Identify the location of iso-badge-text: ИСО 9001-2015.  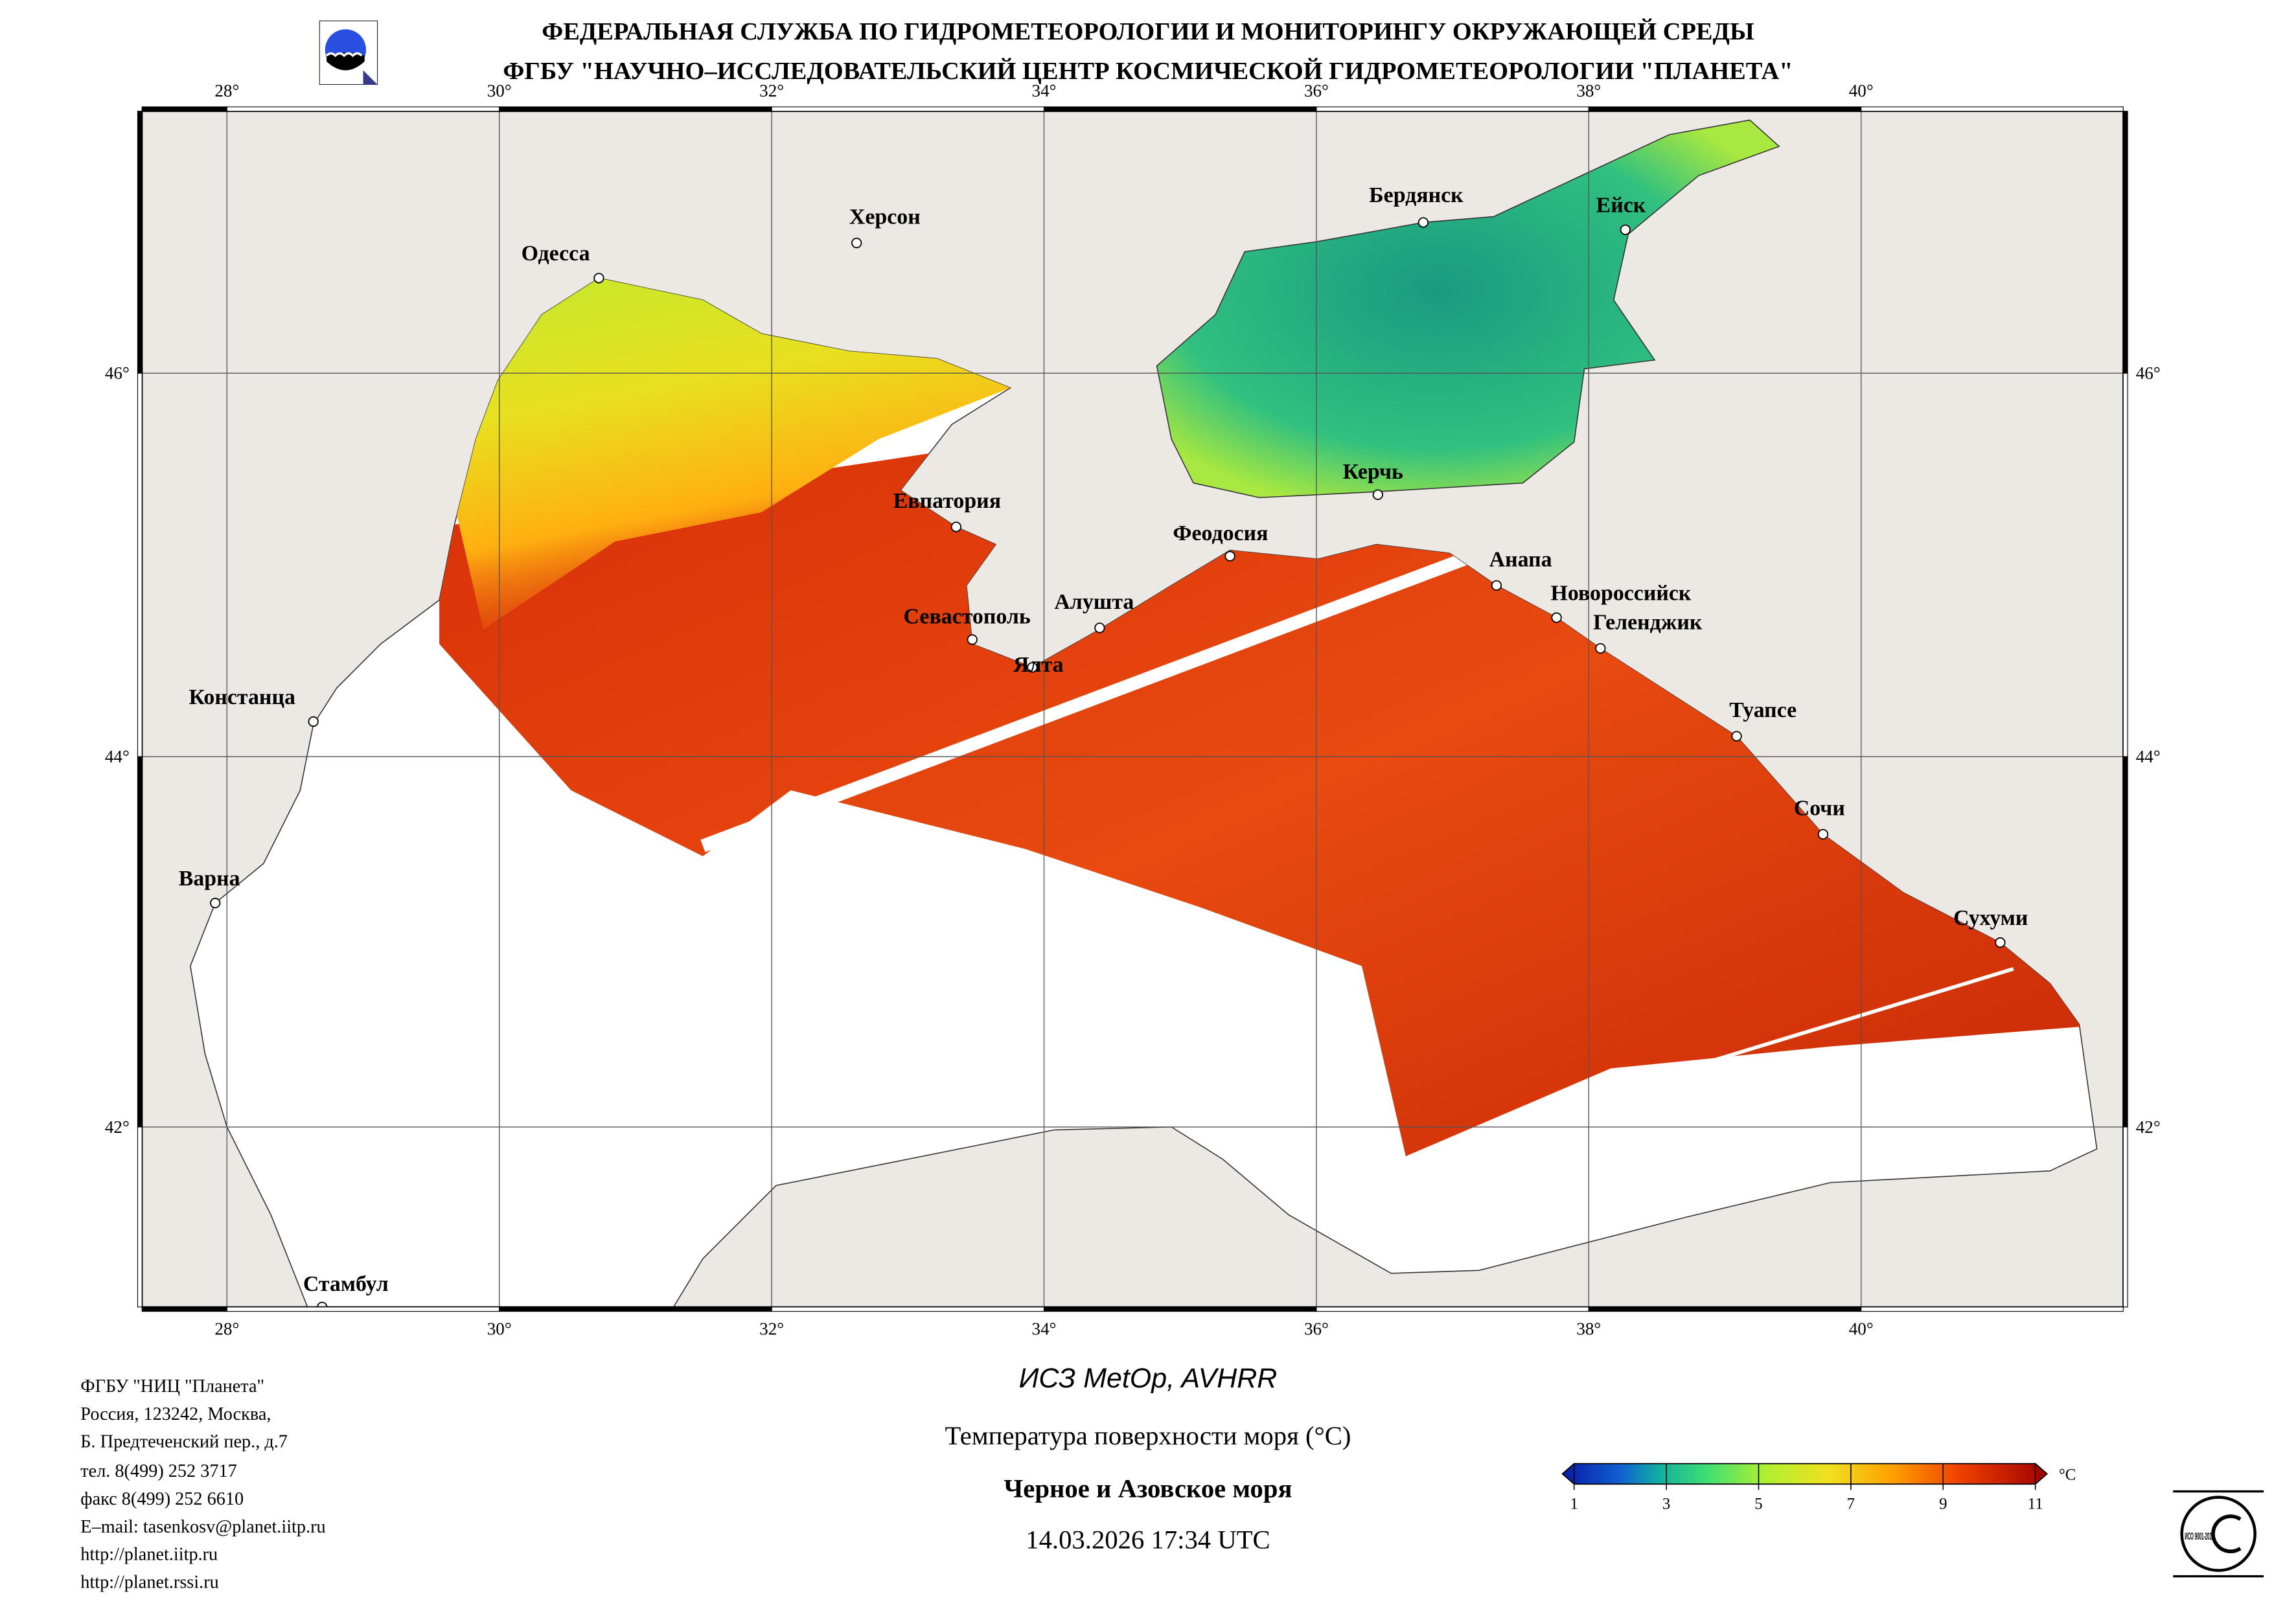
(2199, 1536).